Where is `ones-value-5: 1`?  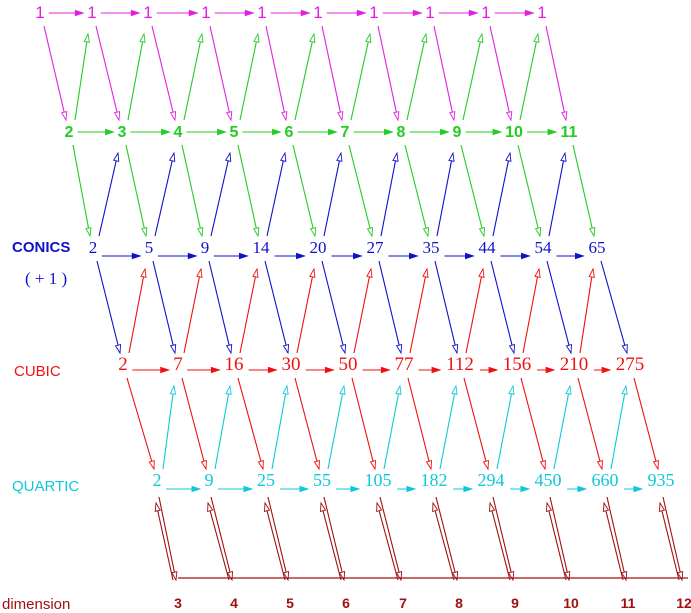
ones-value-5: 1 is located at coordinates (317, 12).